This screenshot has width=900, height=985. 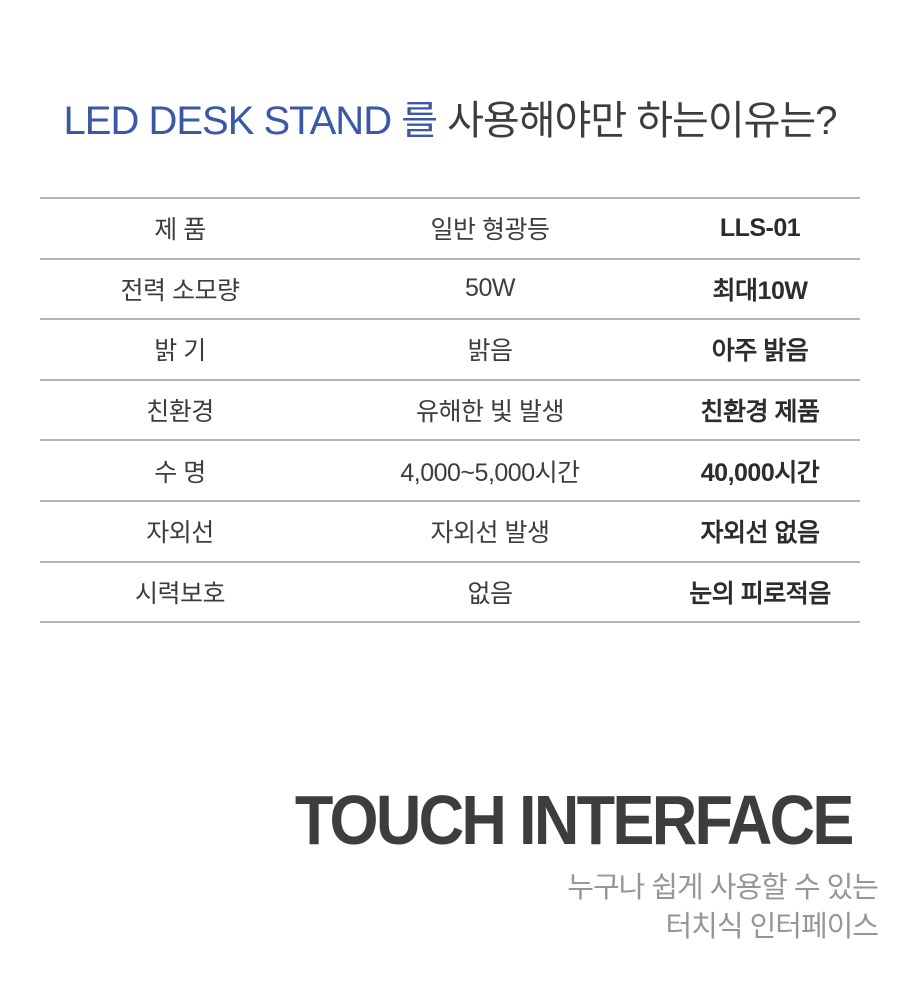 I want to click on touch-interface-subtitle: 누구나 쉽게 사용할 수 있는 터치식 인터페이스, so click(x=723, y=908).